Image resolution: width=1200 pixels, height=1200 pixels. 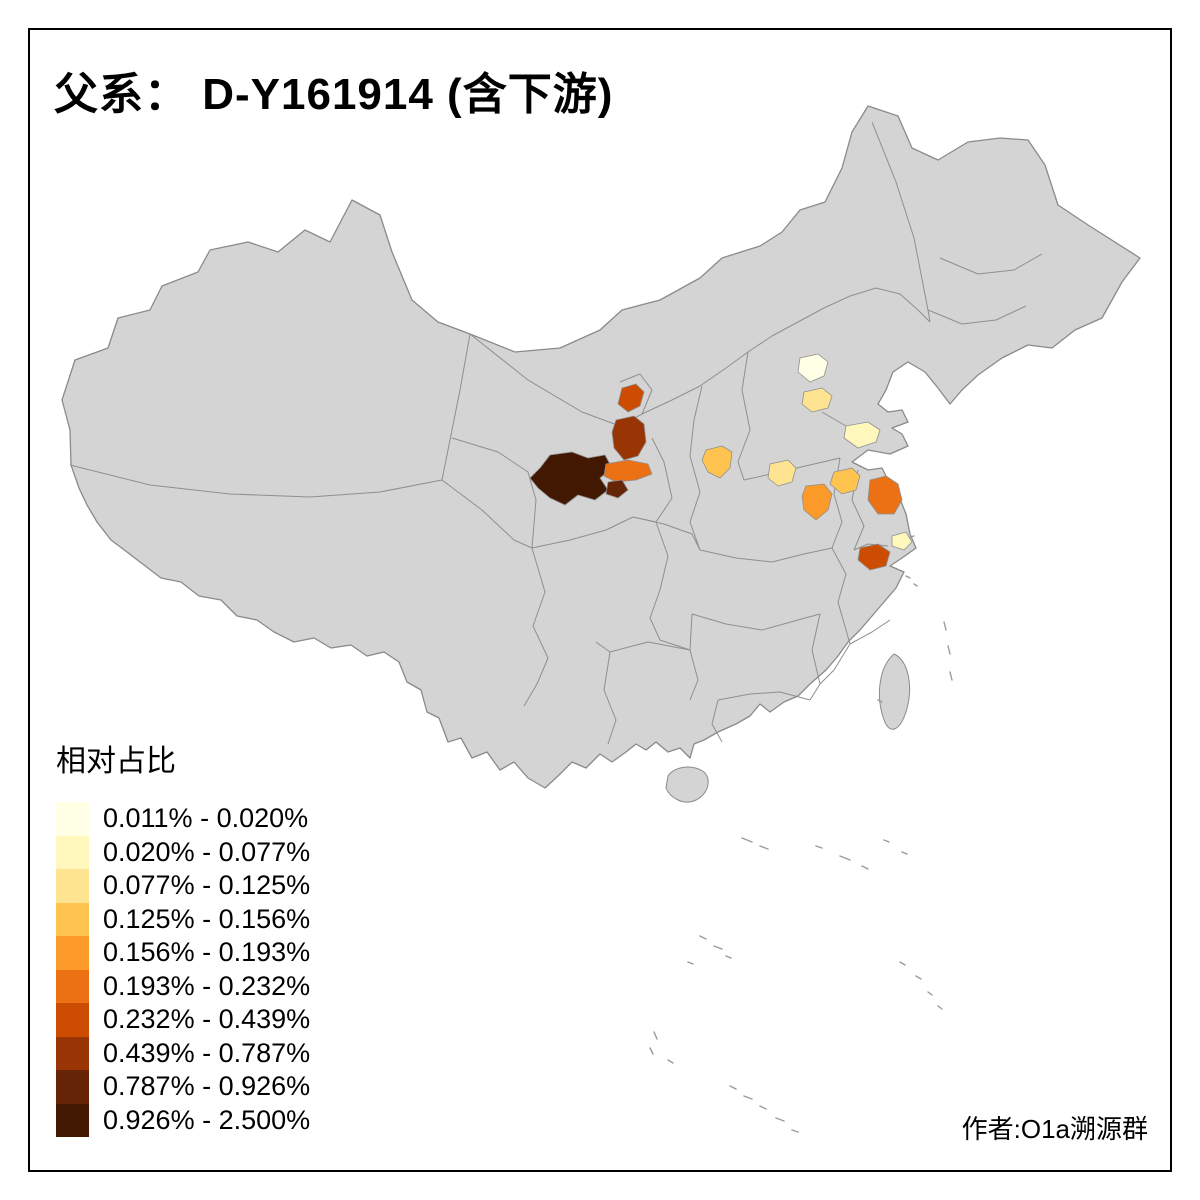 I want to click on legend-item: 0.077% - 0.125%, so click(x=183, y=886).